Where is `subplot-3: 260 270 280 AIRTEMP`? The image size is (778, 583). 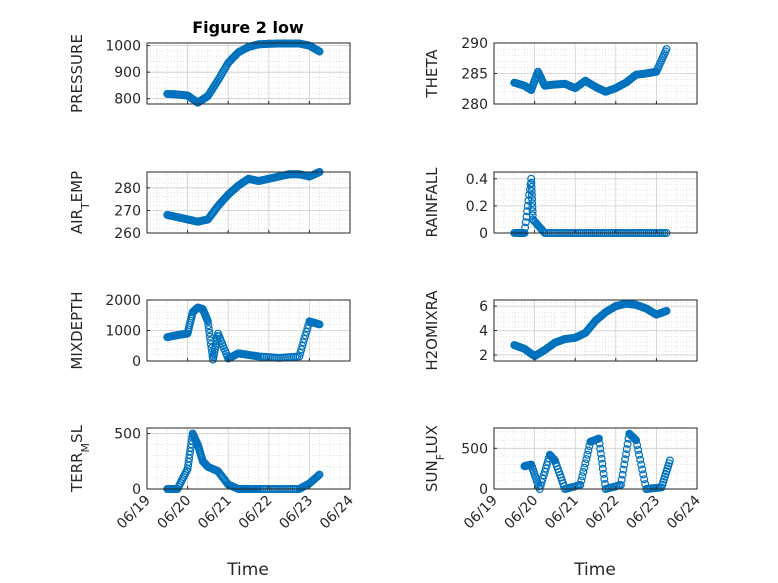
subplot-3: 260 270 280 AIRTEMP is located at coordinates (209, 205).